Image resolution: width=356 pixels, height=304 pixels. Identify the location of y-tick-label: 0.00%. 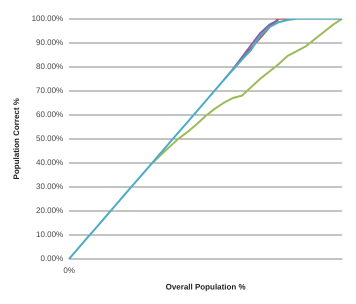
(52, 259).